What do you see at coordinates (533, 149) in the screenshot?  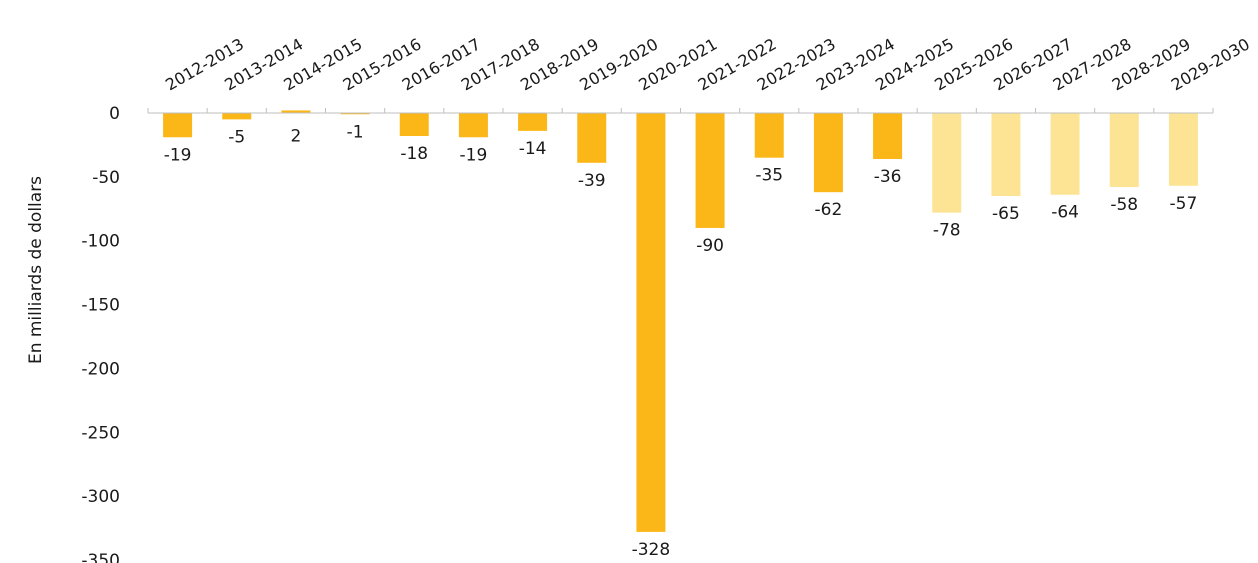 I see `bar-data-label: -14` at bounding box center [533, 149].